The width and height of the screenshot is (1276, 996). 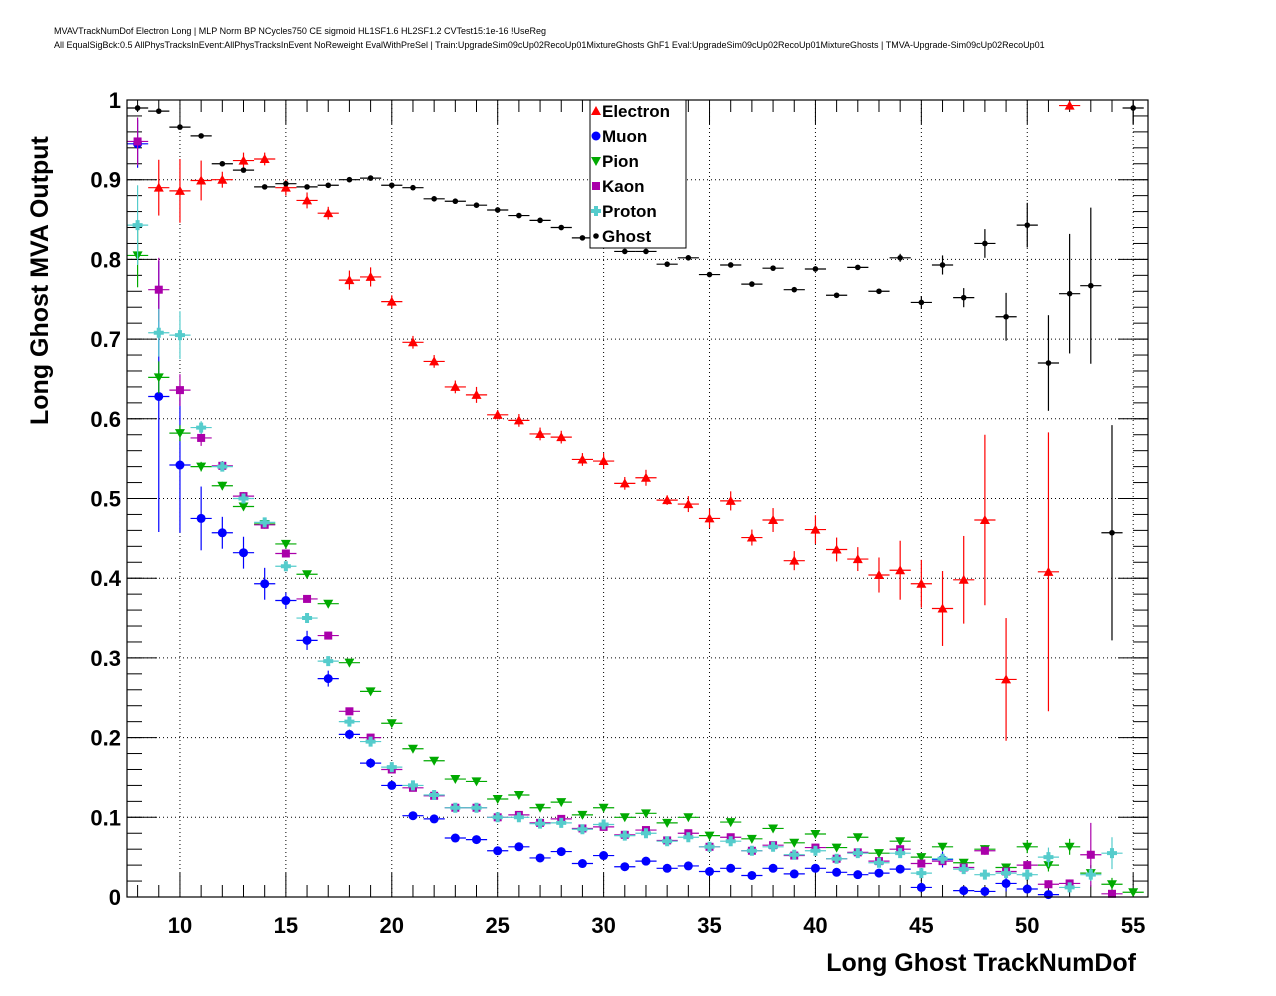 What do you see at coordinates (709, 925) in the screenshot?
I see `x-tick-label: 35` at bounding box center [709, 925].